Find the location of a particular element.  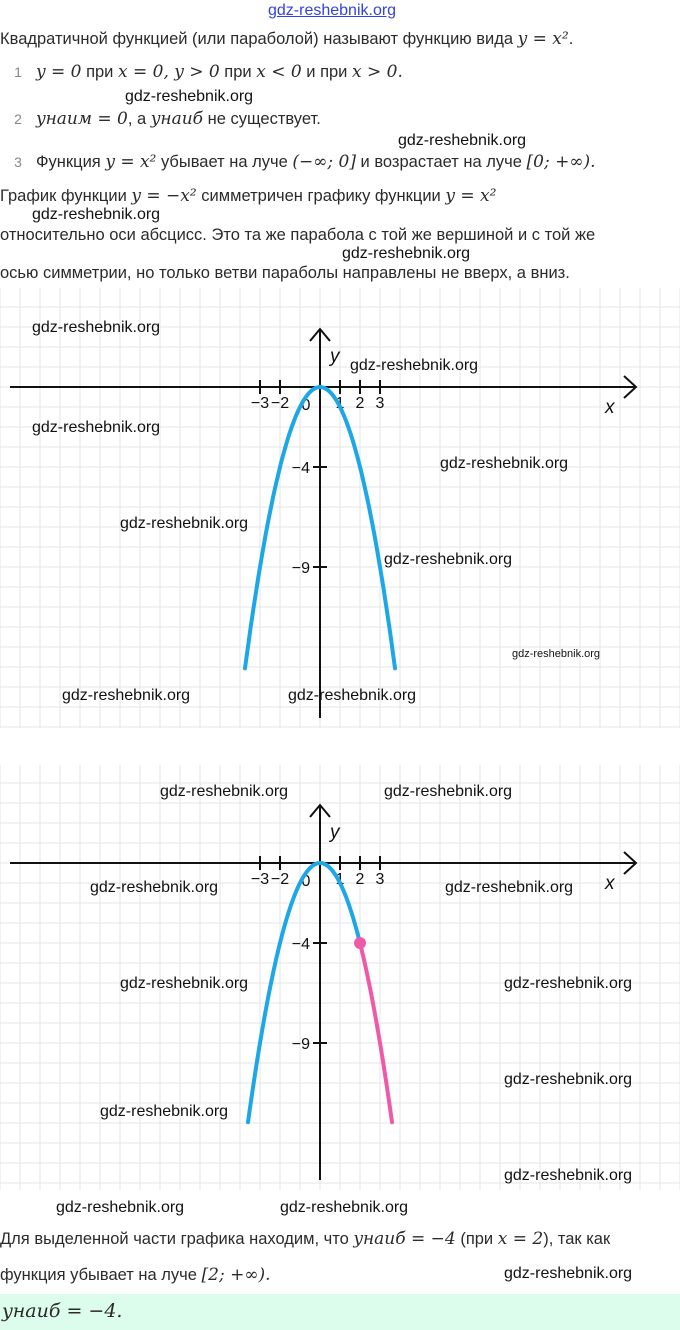

math-expression: [2; +∞). is located at coordinates (236, 1275).